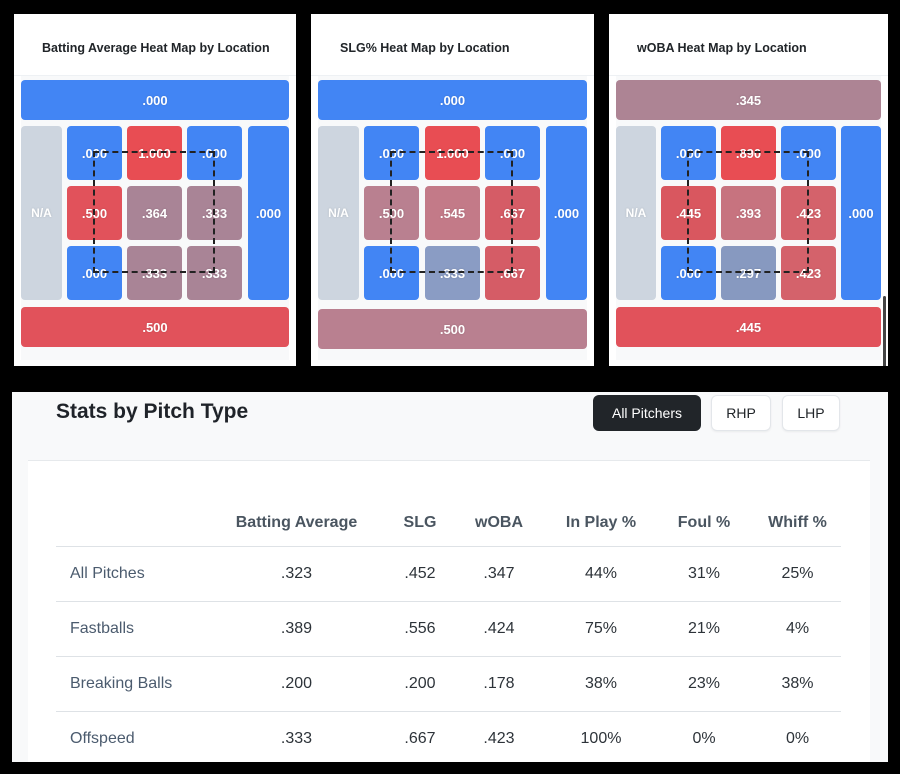 The image size is (900, 774). I want to click on column-header: SLG, so click(420, 523).